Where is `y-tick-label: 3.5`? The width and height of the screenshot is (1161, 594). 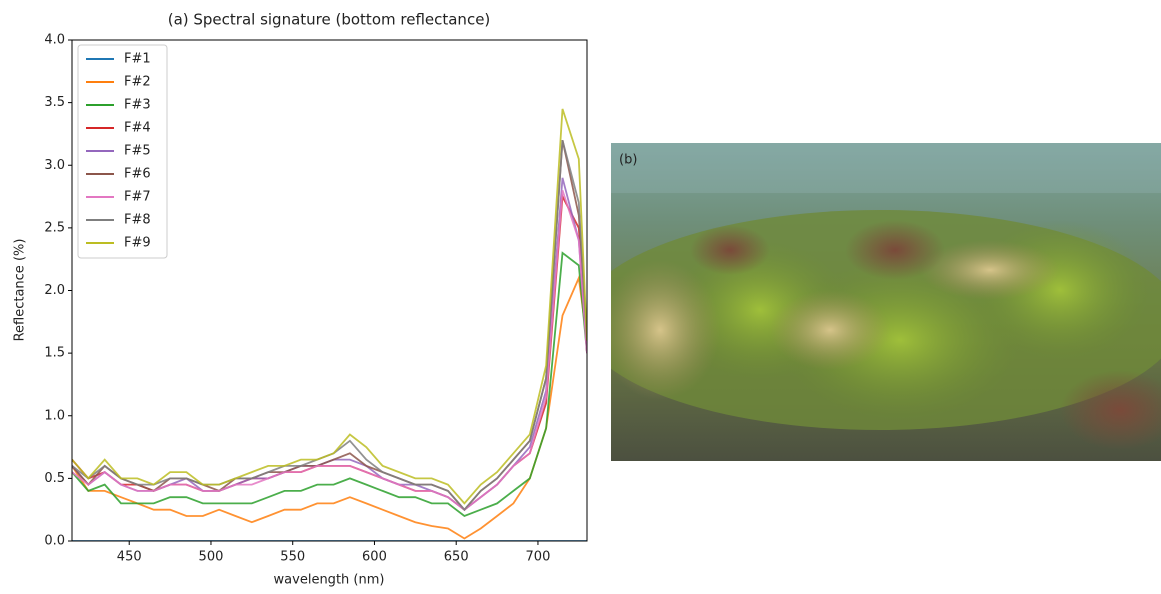
y-tick-label: 3.5 is located at coordinates (54, 102).